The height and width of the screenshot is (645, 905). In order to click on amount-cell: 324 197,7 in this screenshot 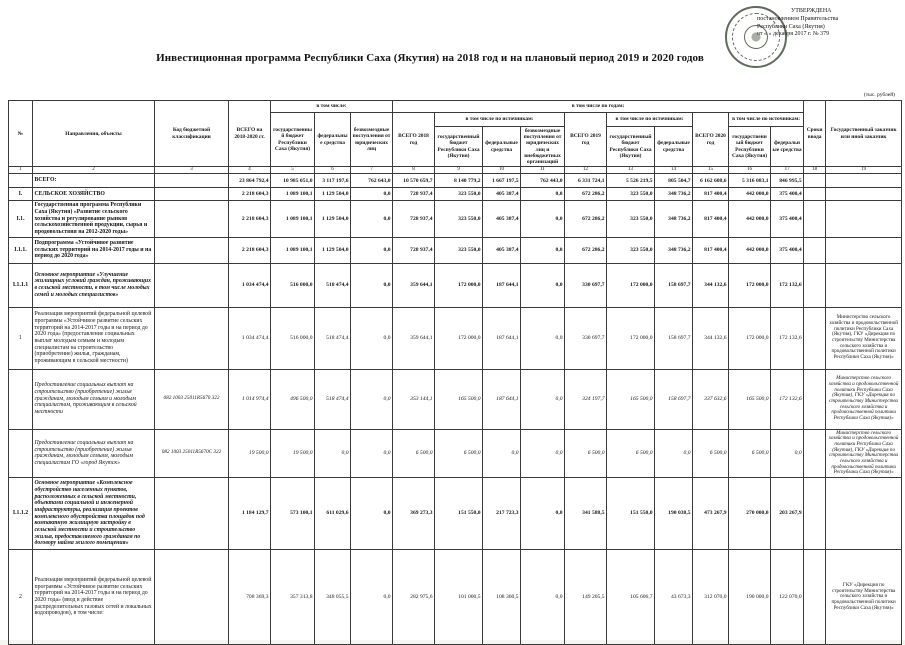, I will do `click(586, 399)`.